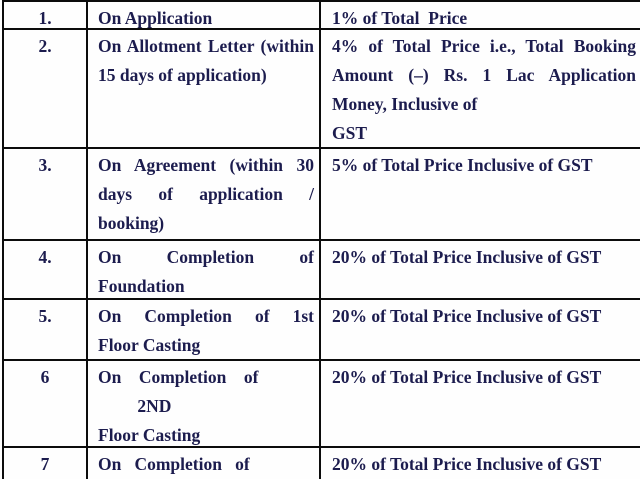 Image resolution: width=640 pixels, height=479 pixels. Describe the element at coordinates (155, 18) in the screenshot. I see `milestone-line: On Application` at that location.